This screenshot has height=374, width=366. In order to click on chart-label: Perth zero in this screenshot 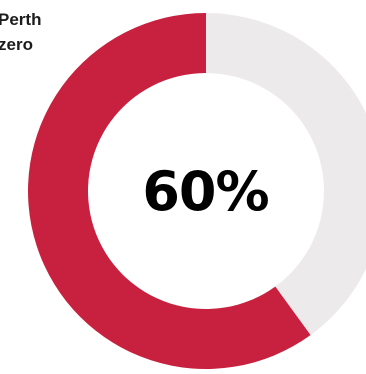, I will do `click(20, 32)`.